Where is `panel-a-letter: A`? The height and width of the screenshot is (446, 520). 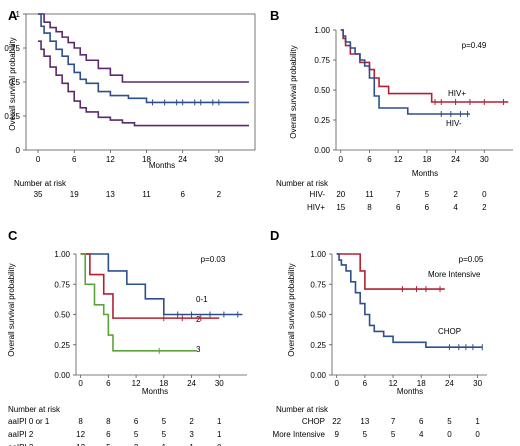
panel-a-letter: A is located at coordinates (13, 15).